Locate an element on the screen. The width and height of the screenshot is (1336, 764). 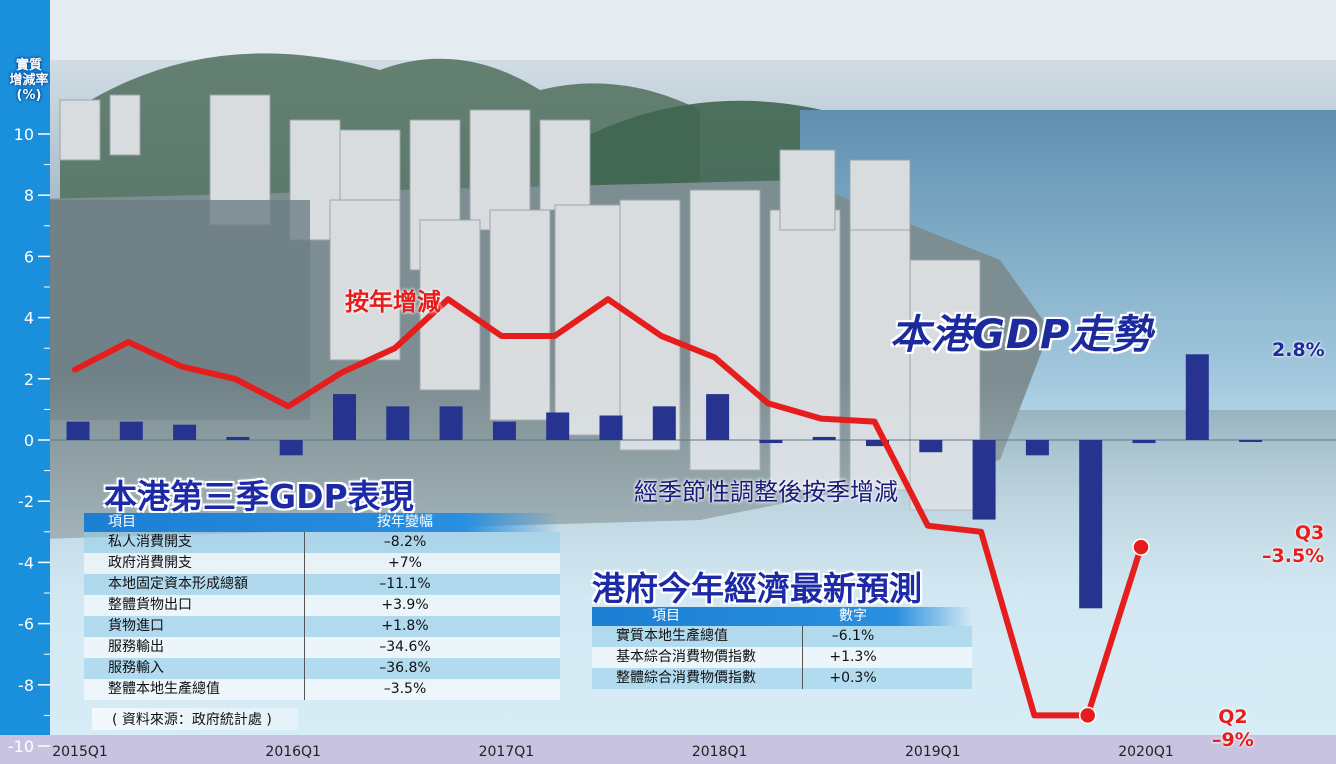
q3-point-label: Q3 –3.5% is located at coordinates (1293, 545).